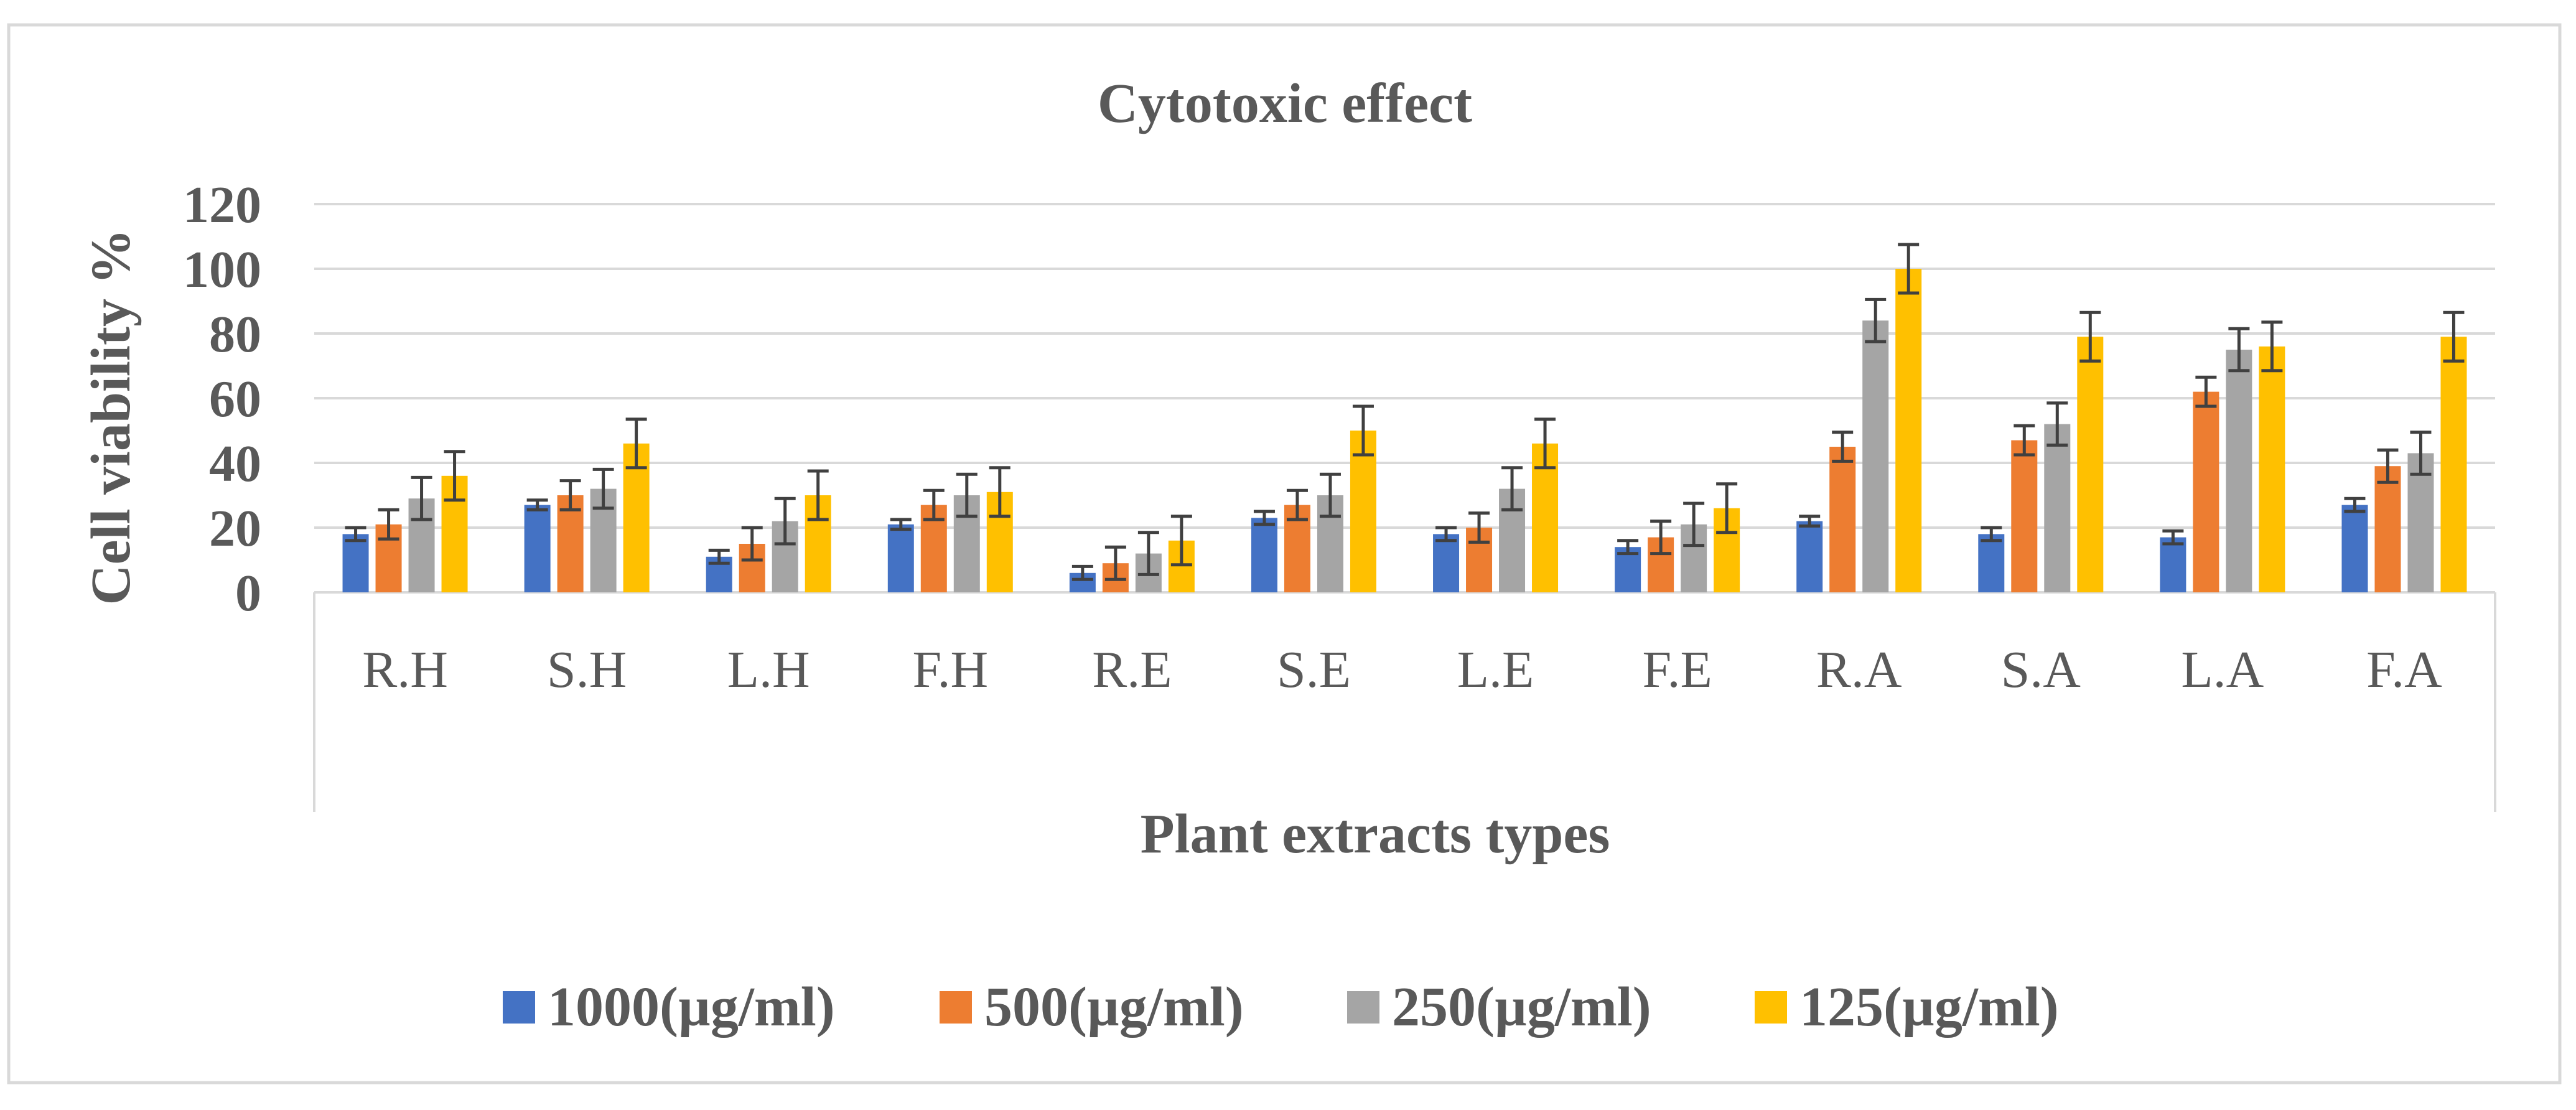 The image size is (2576, 1110). What do you see at coordinates (1677, 670) in the screenshot?
I see `x-tick-label: F.E` at bounding box center [1677, 670].